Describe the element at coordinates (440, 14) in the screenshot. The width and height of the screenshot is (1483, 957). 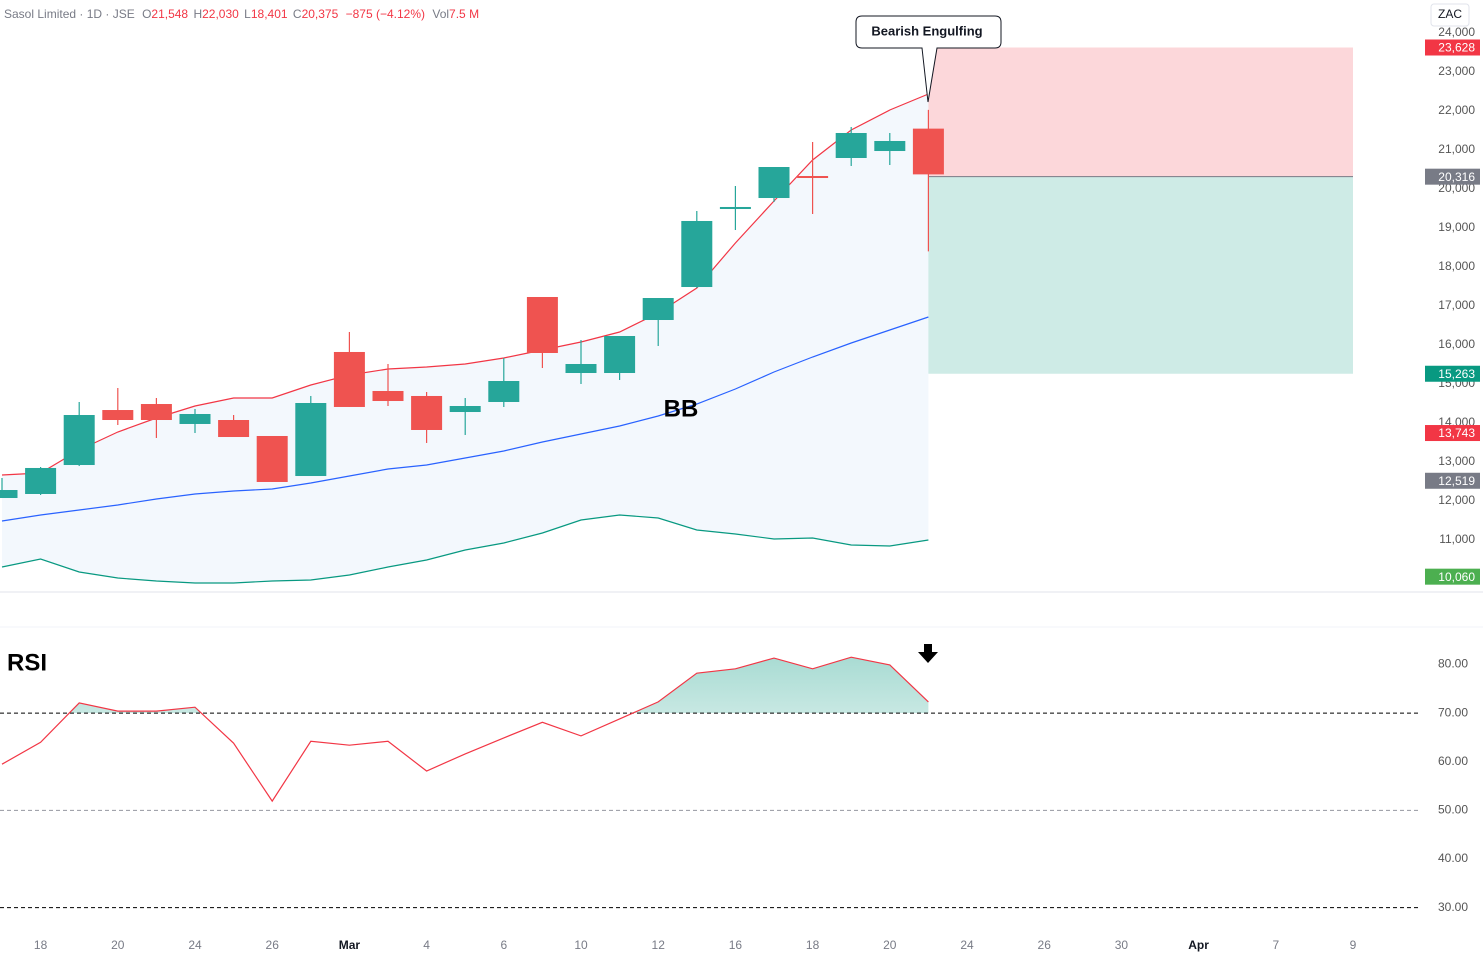
I see `volume-key: Vol` at that location.